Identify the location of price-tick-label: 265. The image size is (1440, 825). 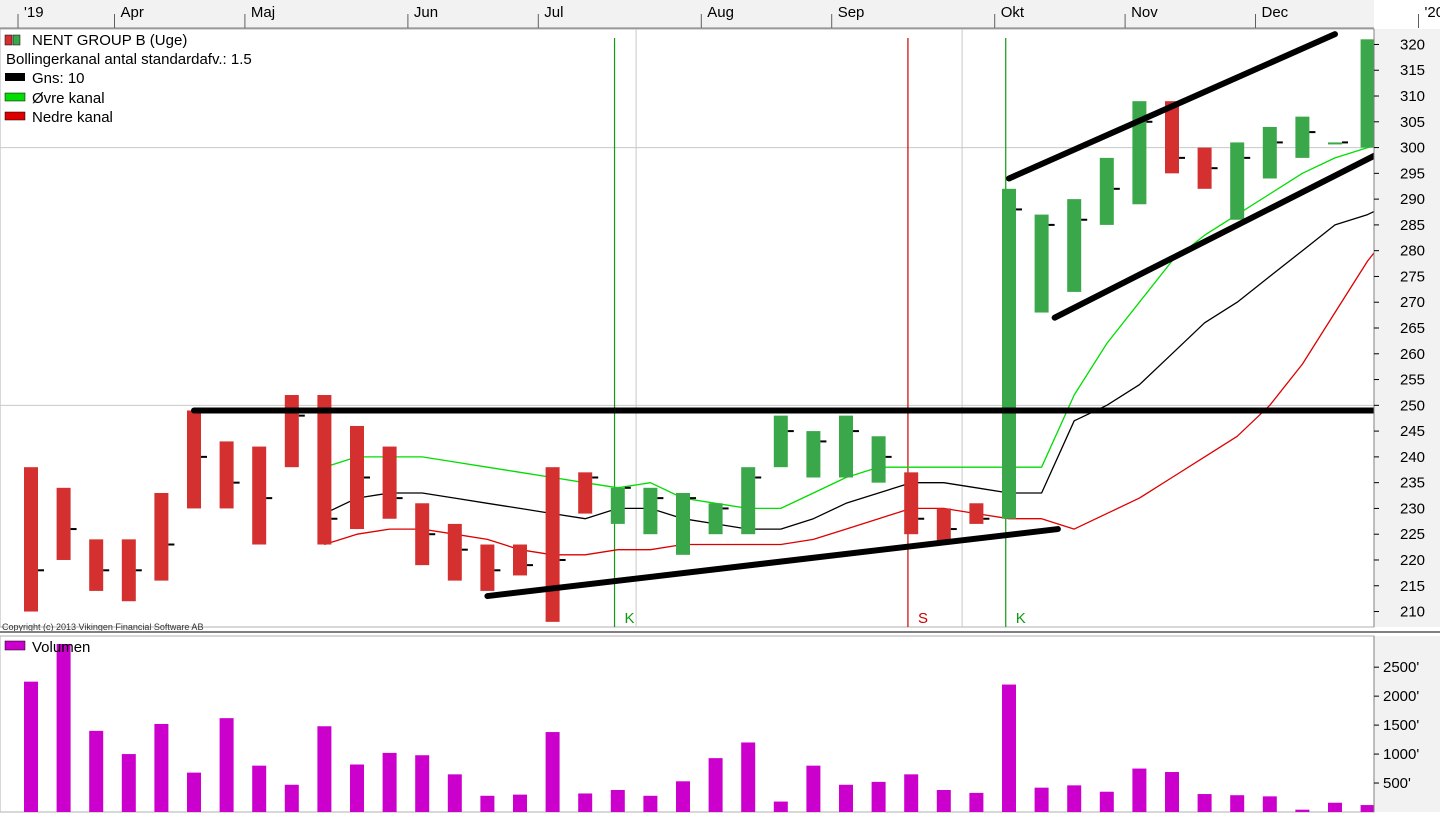
(1412, 328).